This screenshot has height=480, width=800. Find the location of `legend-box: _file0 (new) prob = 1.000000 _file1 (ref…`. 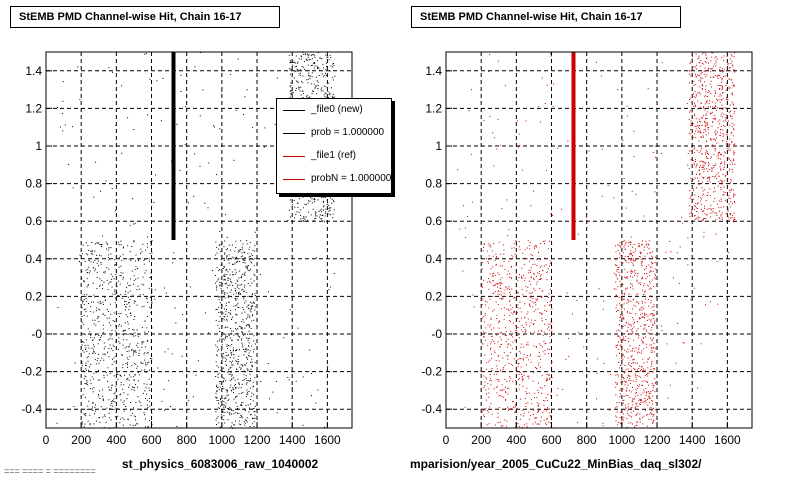

legend-box: _file0 (new) prob = 1.000000 _file1 (ref… is located at coordinates (334, 146).